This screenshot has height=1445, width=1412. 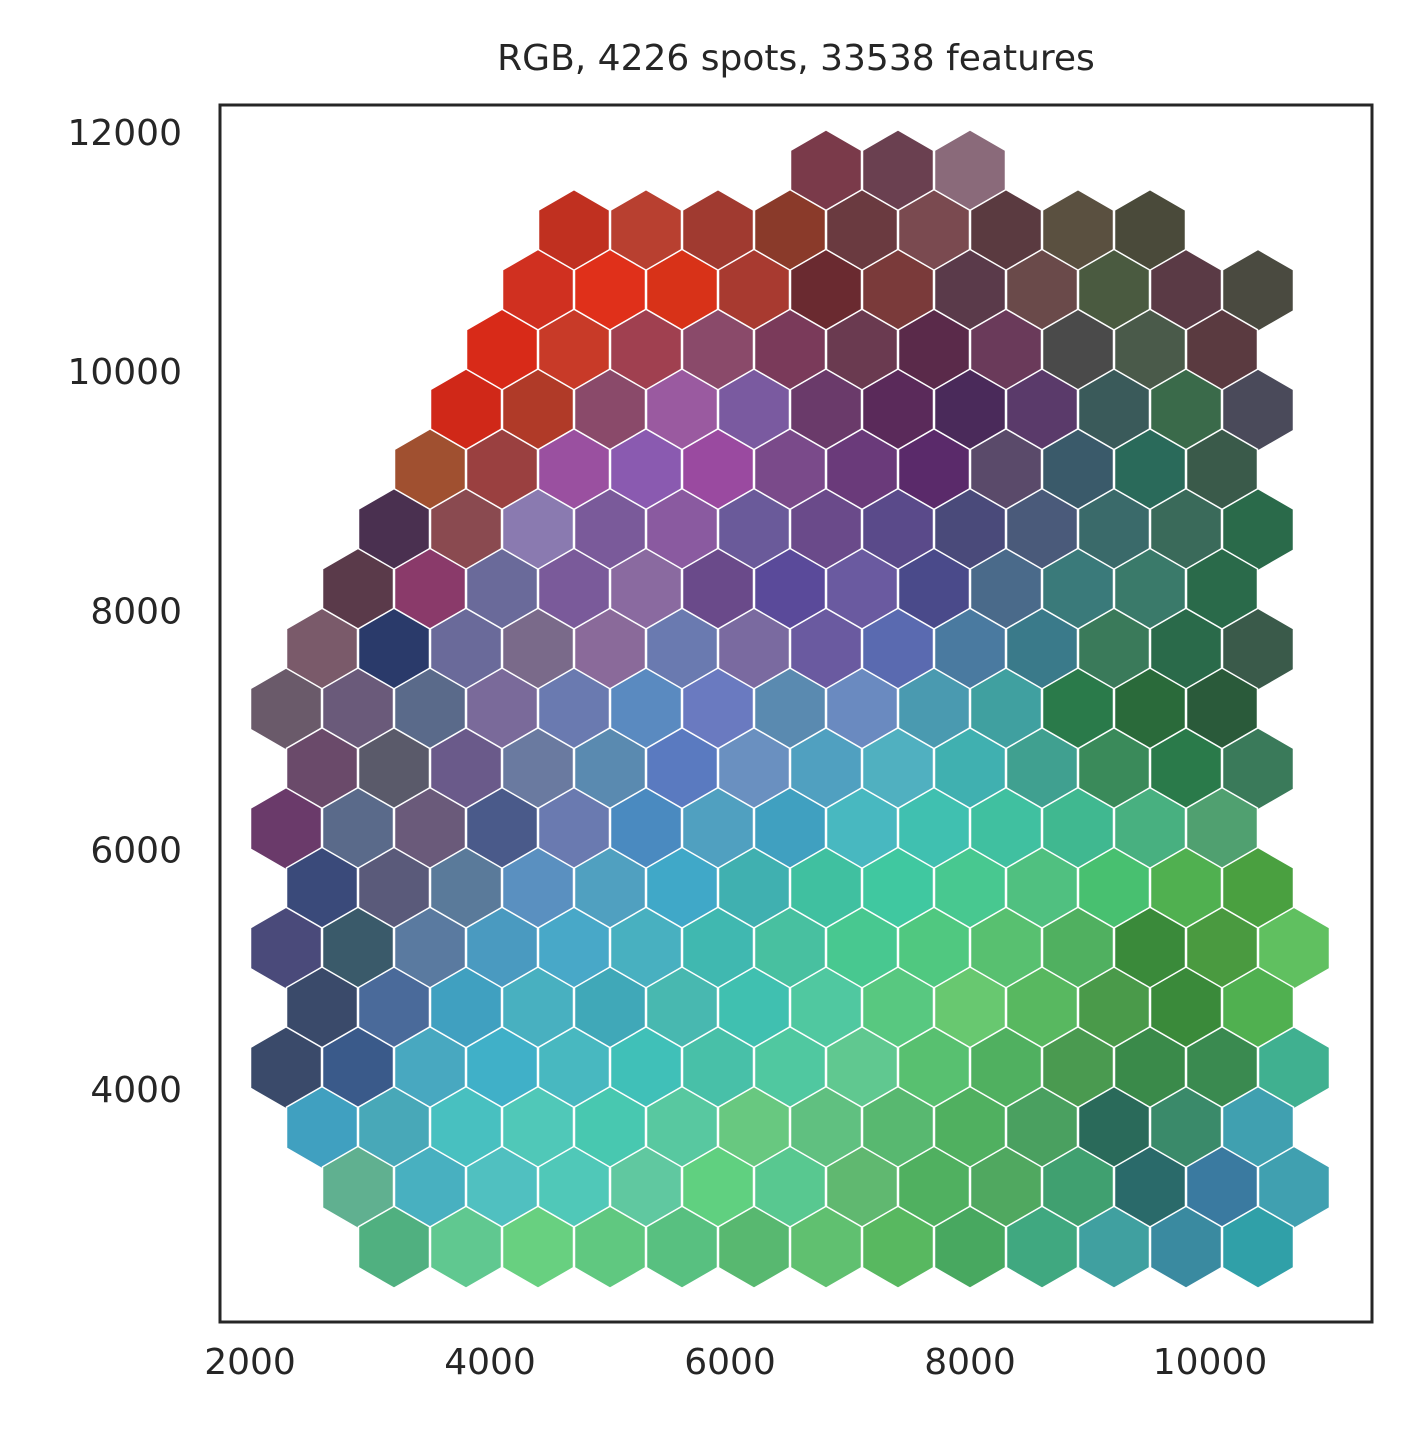 I want to click on y-tick-label: 8000, so click(x=136, y=611).